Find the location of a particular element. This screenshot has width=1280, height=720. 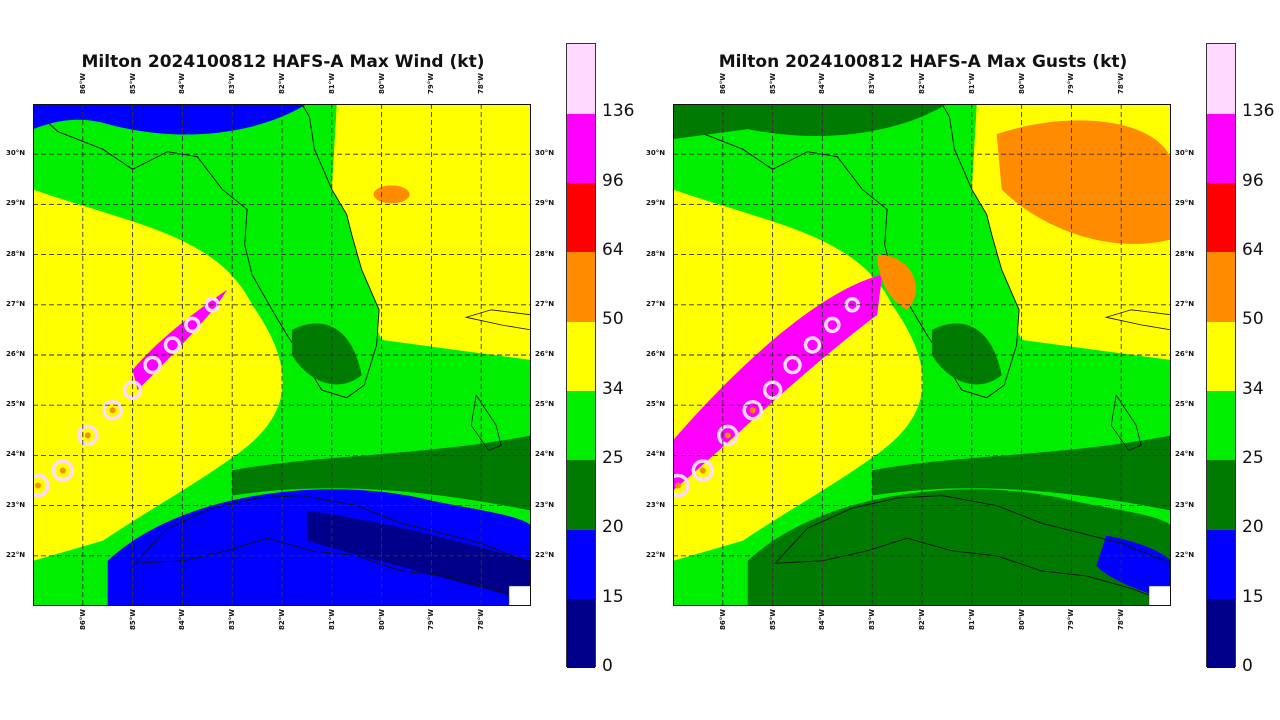

north-blue-zone is located at coordinates (170, 119).